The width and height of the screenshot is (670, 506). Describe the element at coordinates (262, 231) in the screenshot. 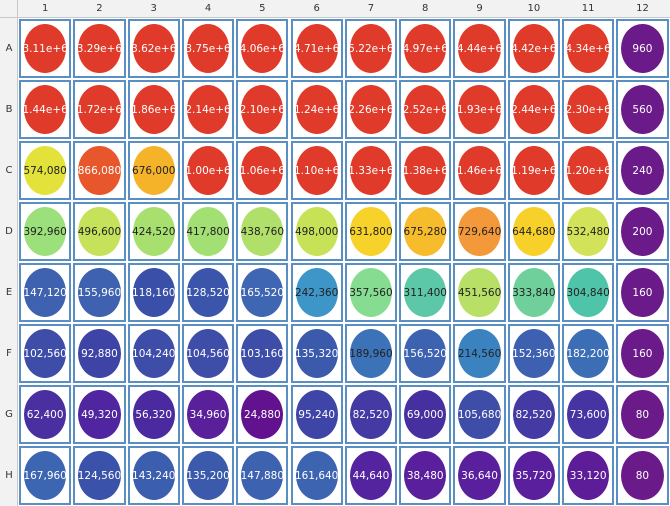

I see `well-D5: 438,760` at that location.